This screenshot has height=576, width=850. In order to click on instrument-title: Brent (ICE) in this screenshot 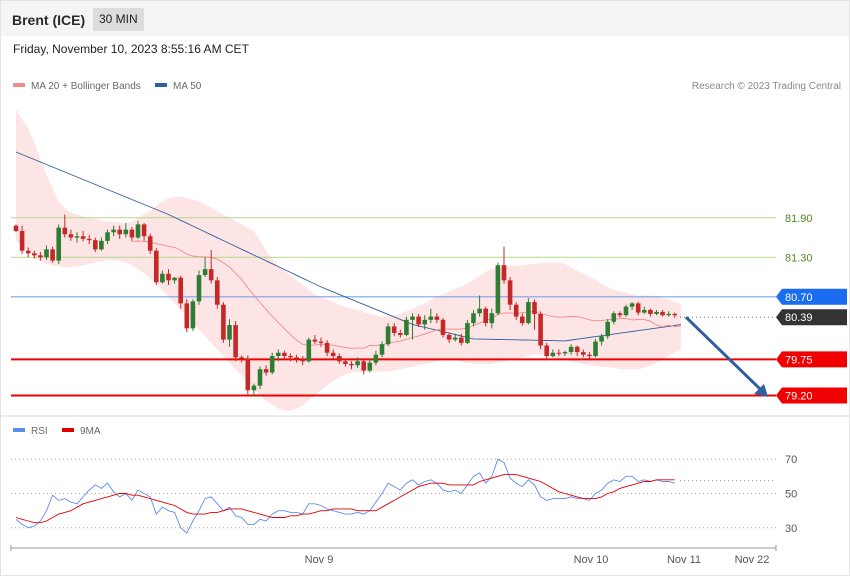, I will do `click(49, 20)`.